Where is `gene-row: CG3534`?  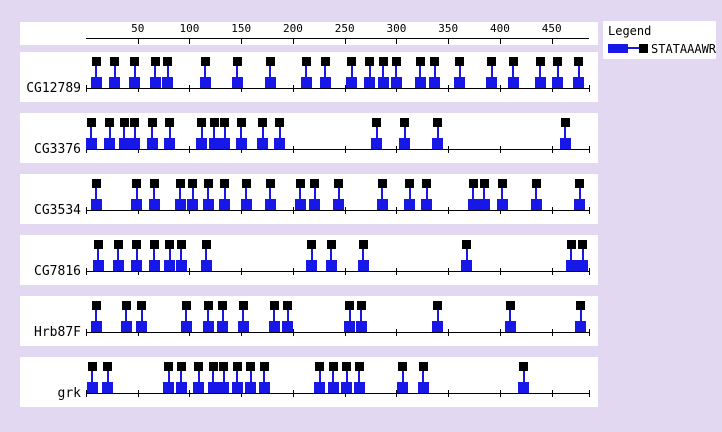 gene-row: CG3534 is located at coordinates (309, 199).